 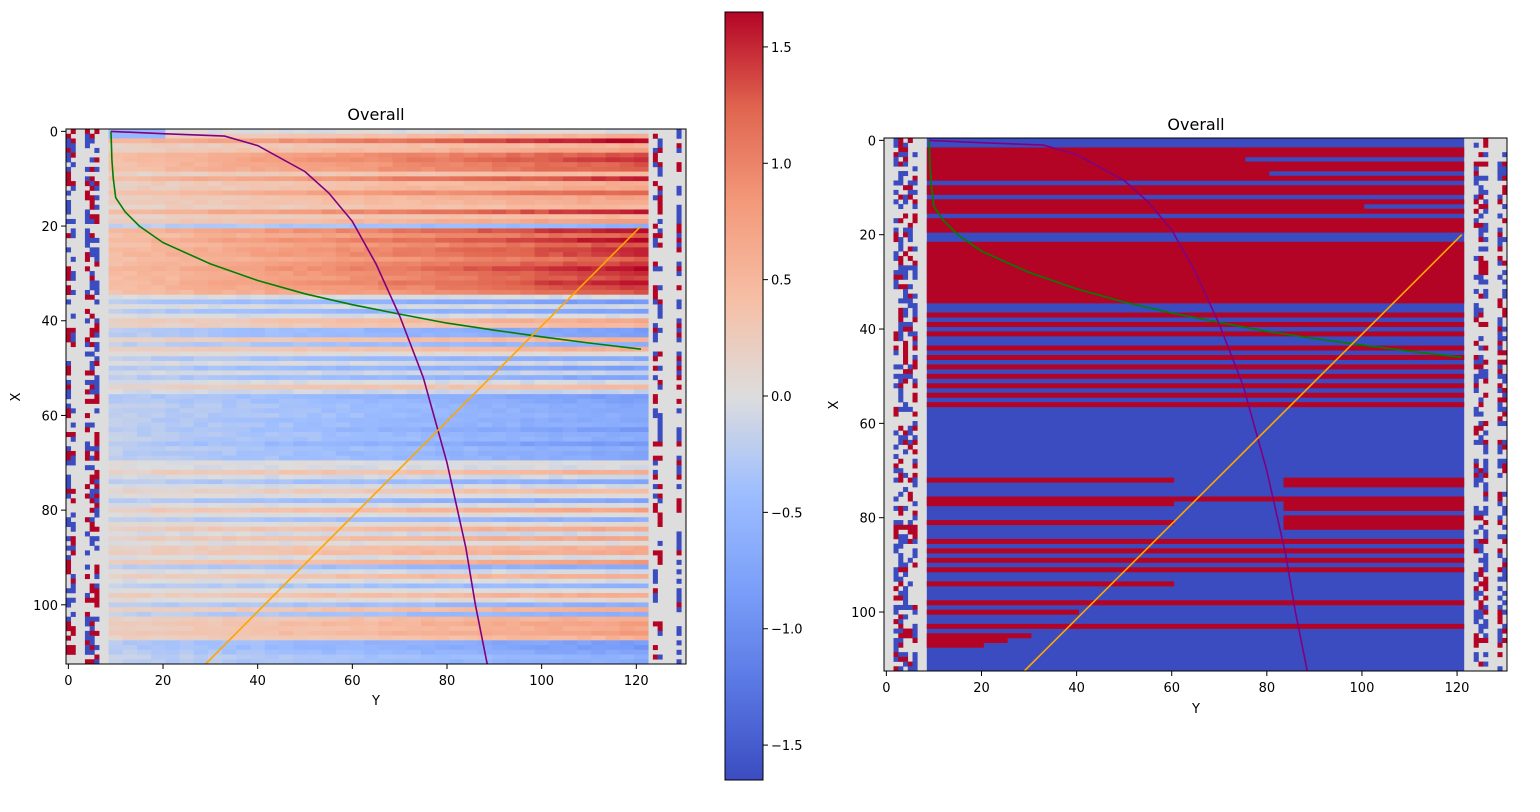 I want to click on colorbar-tick-label: 1.0, so click(x=781, y=164).